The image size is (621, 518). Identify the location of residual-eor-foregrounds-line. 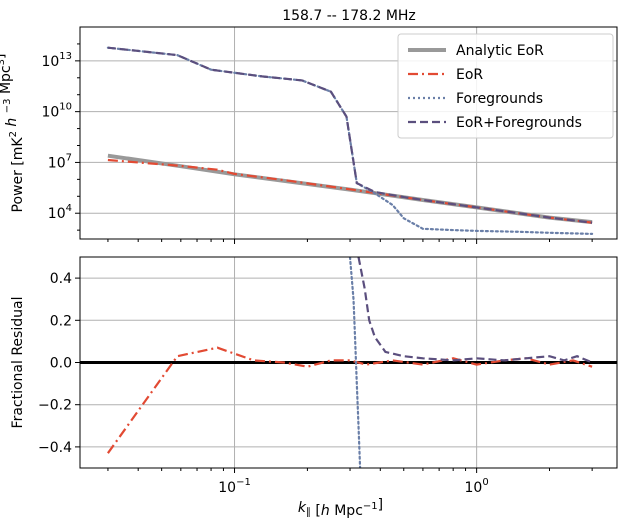
(475, 310).